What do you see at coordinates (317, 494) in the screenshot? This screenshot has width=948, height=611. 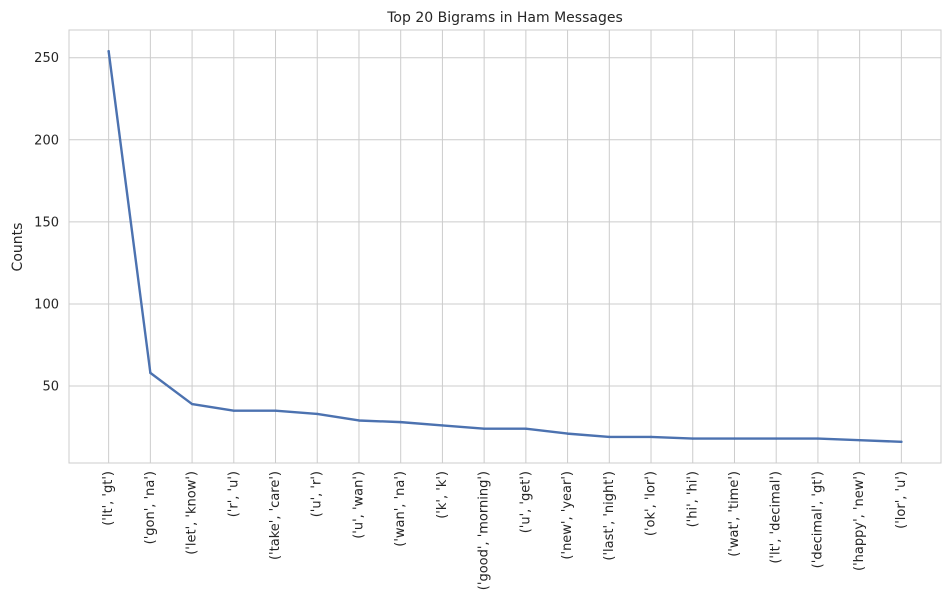 I see `x-tick-label: ('u', 'r')` at bounding box center [317, 494].